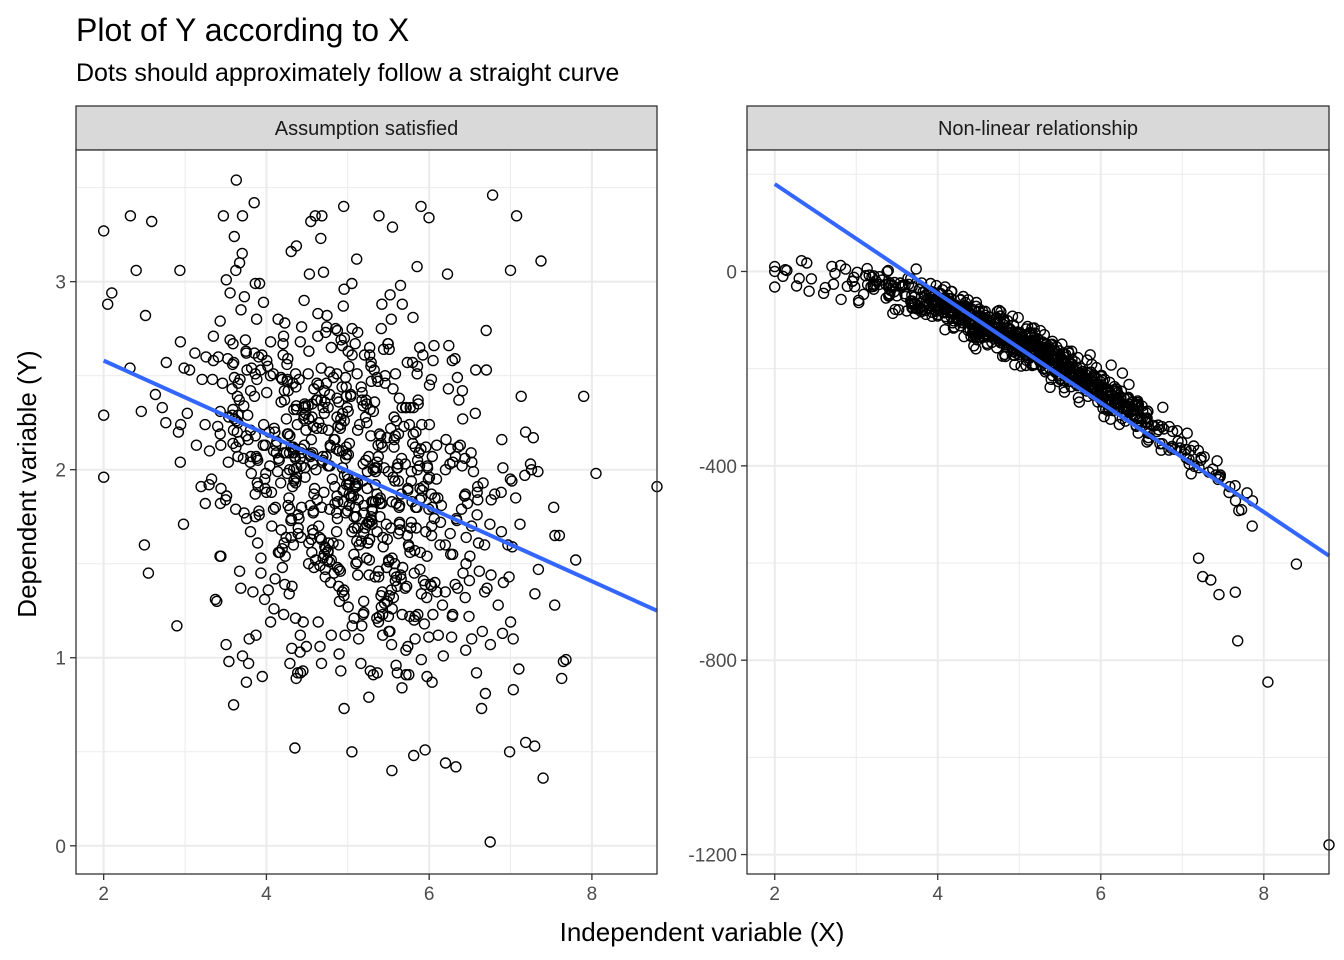 The image size is (1344, 960). Describe the element at coordinates (60, 659) in the screenshot. I see `y-tick-label: 1` at that location.